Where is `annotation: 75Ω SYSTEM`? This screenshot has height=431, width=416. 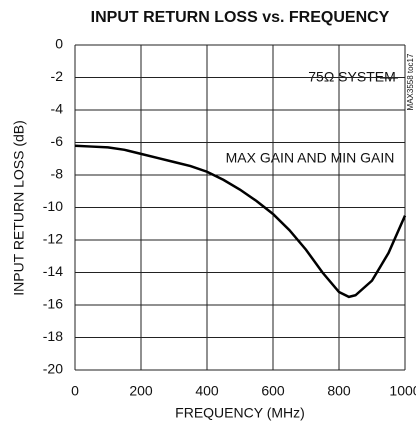 annotation: 75Ω SYSTEM is located at coordinates (352, 77).